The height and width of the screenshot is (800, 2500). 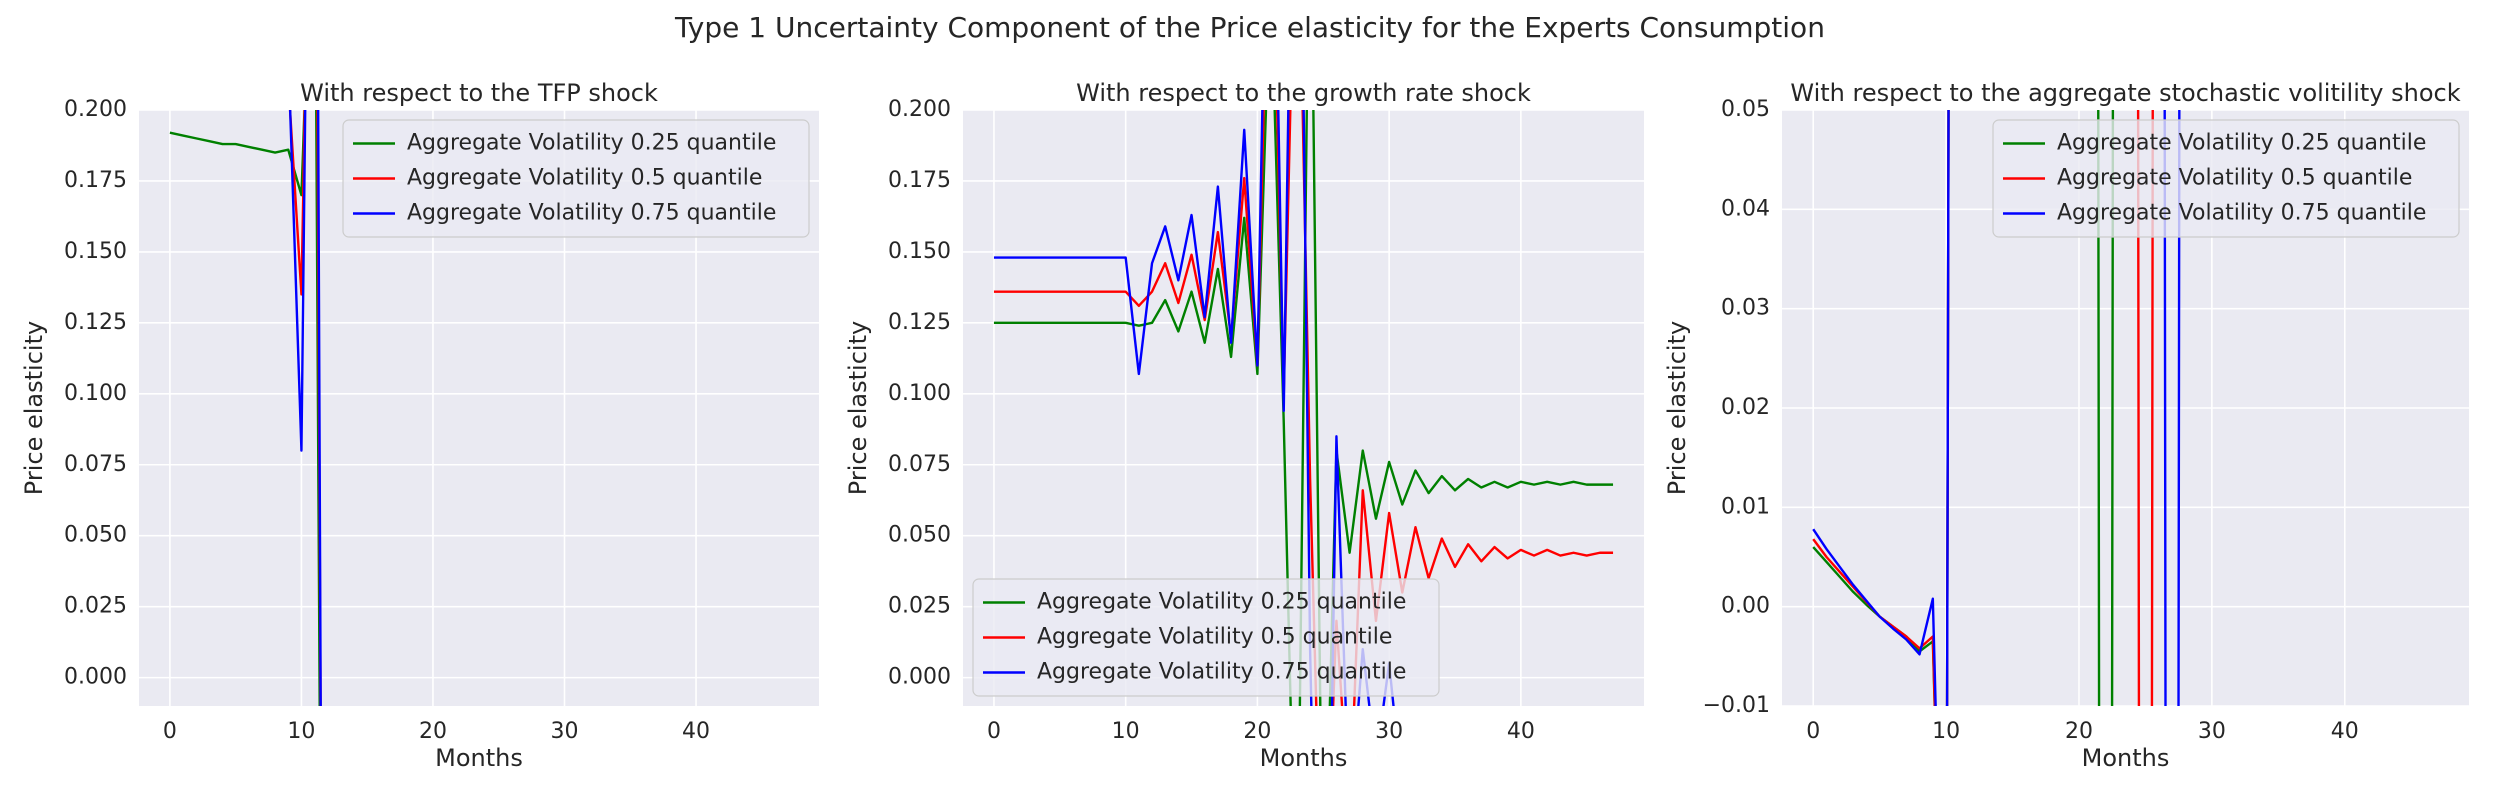 I want to click on y-tick-label: 0.02, so click(x=1745, y=407).